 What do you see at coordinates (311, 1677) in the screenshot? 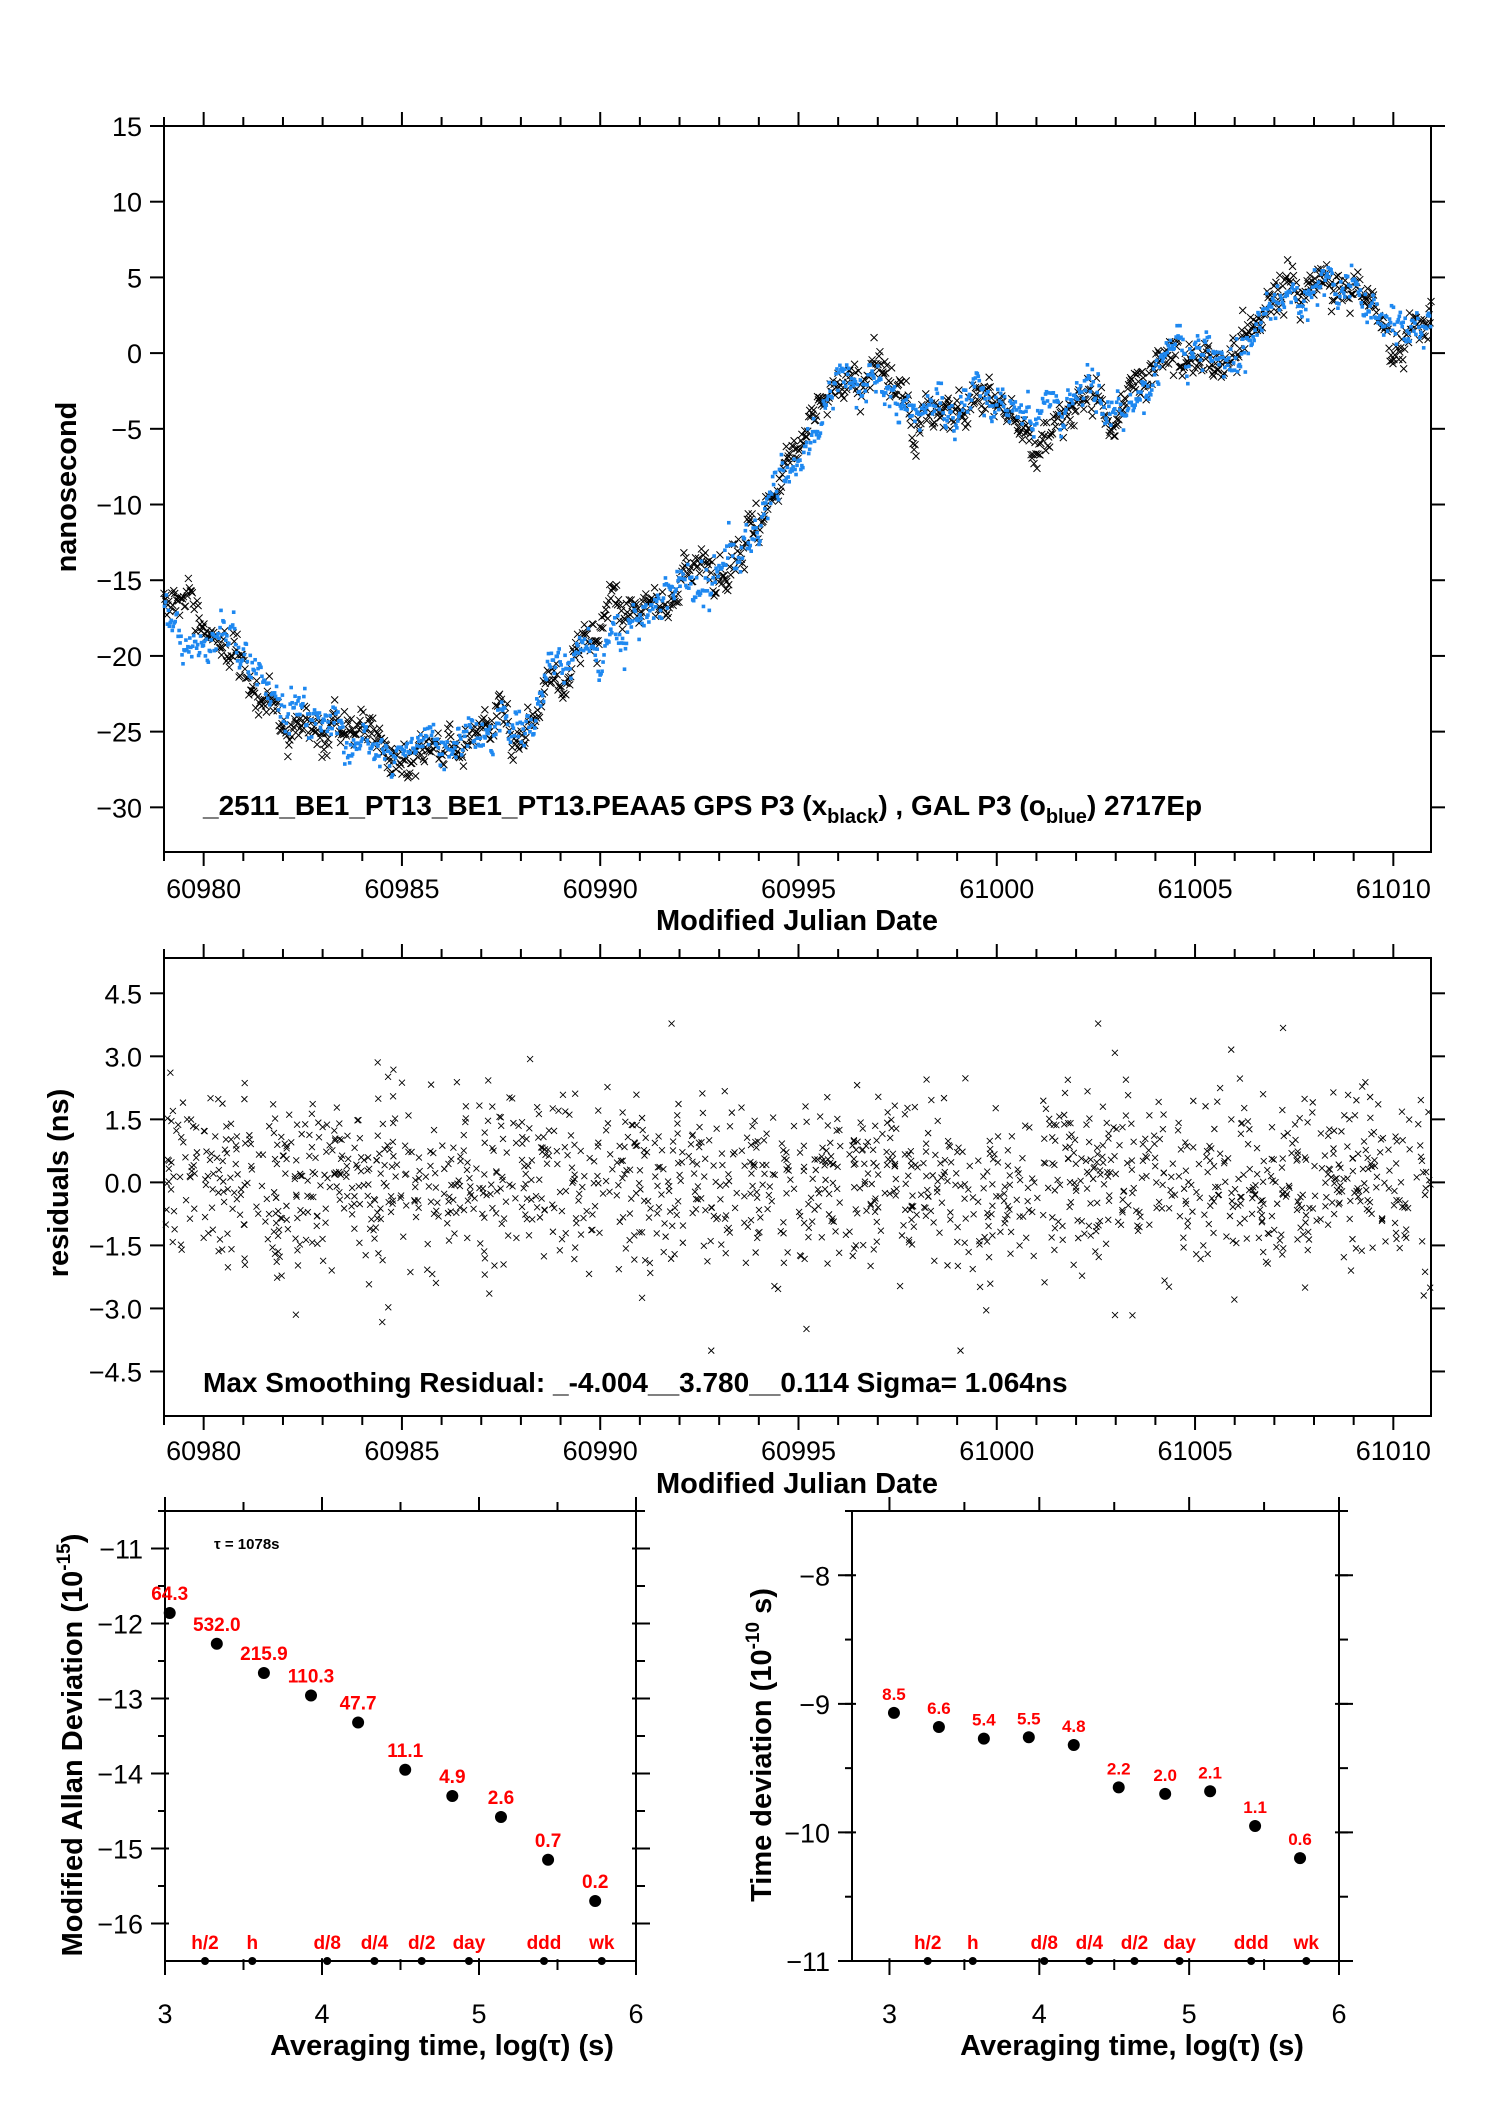
I see `point-value-label: 110.3` at bounding box center [311, 1677].